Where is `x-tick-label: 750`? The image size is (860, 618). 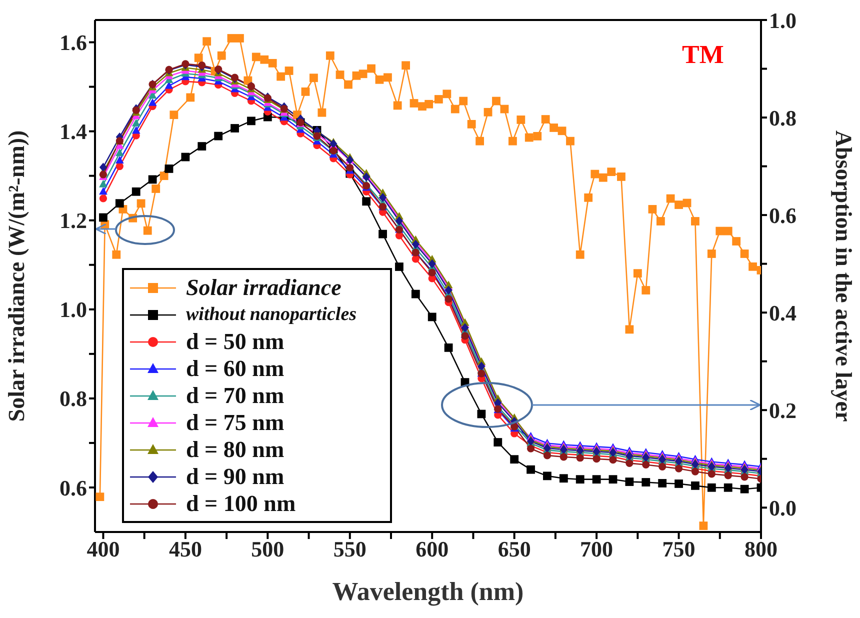 x-tick-label: 750 is located at coordinates (679, 549).